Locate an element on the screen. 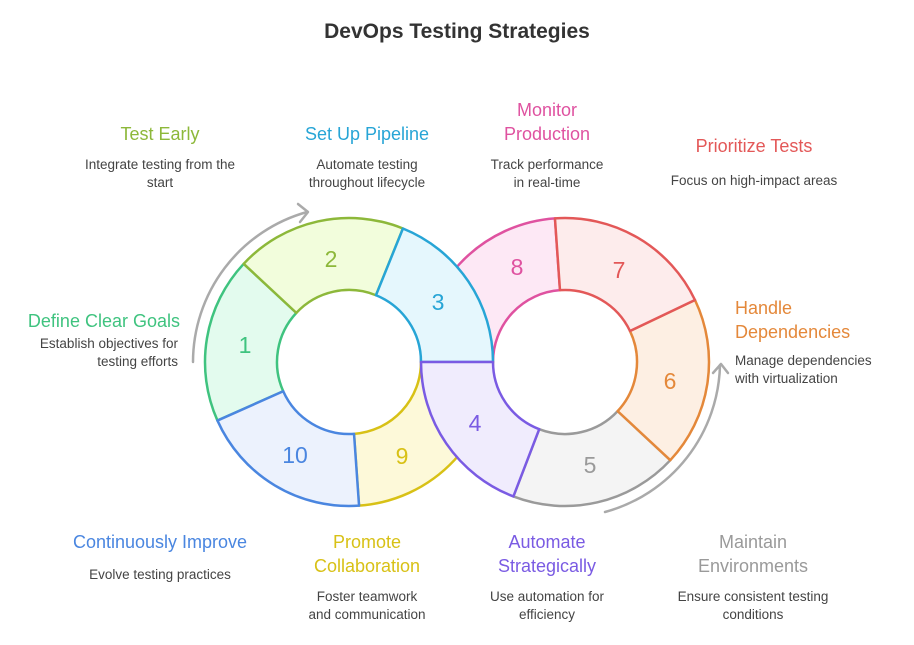  step-title-line: Monitor is located at coordinates (547, 110).